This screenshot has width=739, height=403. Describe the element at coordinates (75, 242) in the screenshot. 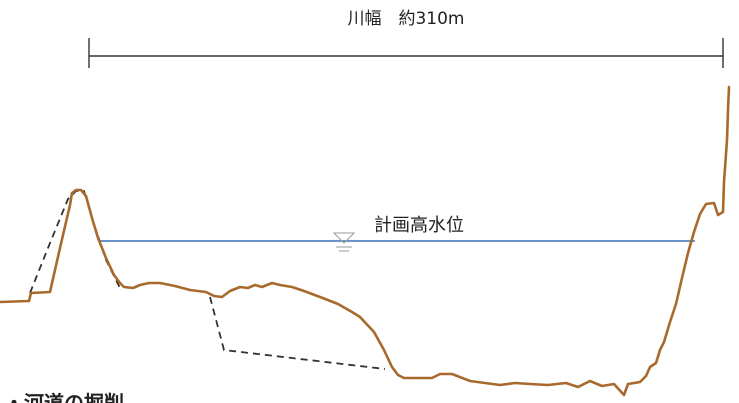

I see `levee-slope-dashed-line` at that location.